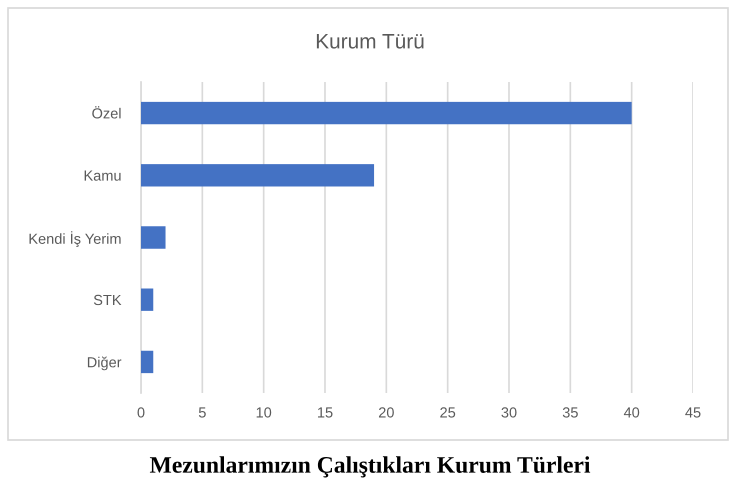 This screenshot has height=493, width=740. What do you see at coordinates (264, 412) in the screenshot?
I see `x-tick-label: 10` at bounding box center [264, 412].